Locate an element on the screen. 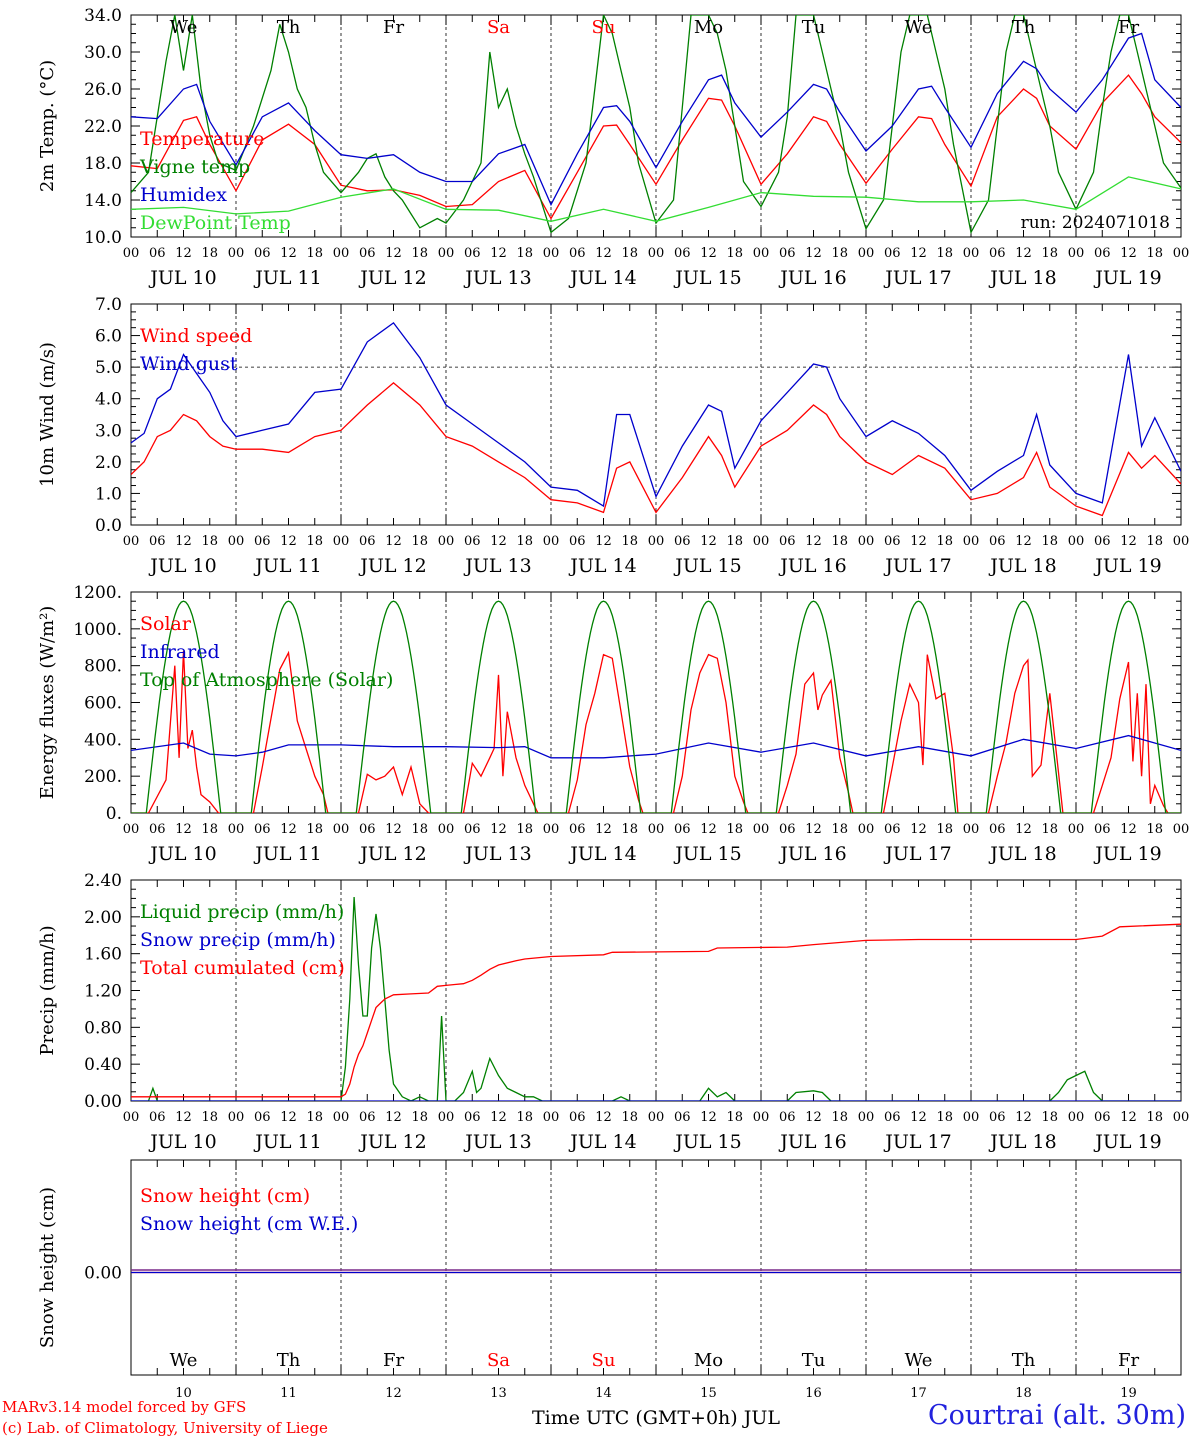  day-name: Th is located at coordinates (1024, 1360).